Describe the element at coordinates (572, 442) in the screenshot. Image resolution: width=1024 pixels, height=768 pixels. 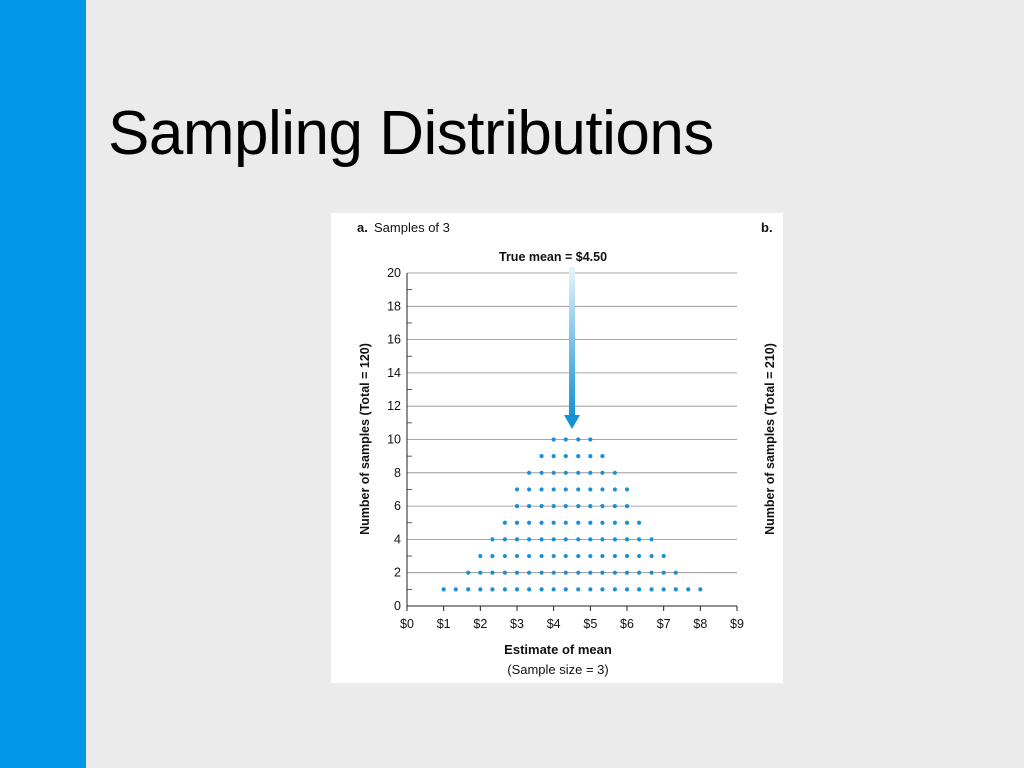
I see `axes` at that location.